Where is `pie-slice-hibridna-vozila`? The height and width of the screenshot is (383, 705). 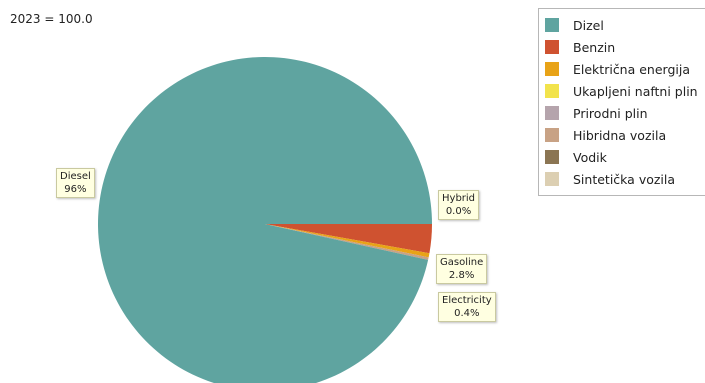 pie-slice-hibridna-vozila is located at coordinates (347, 242).